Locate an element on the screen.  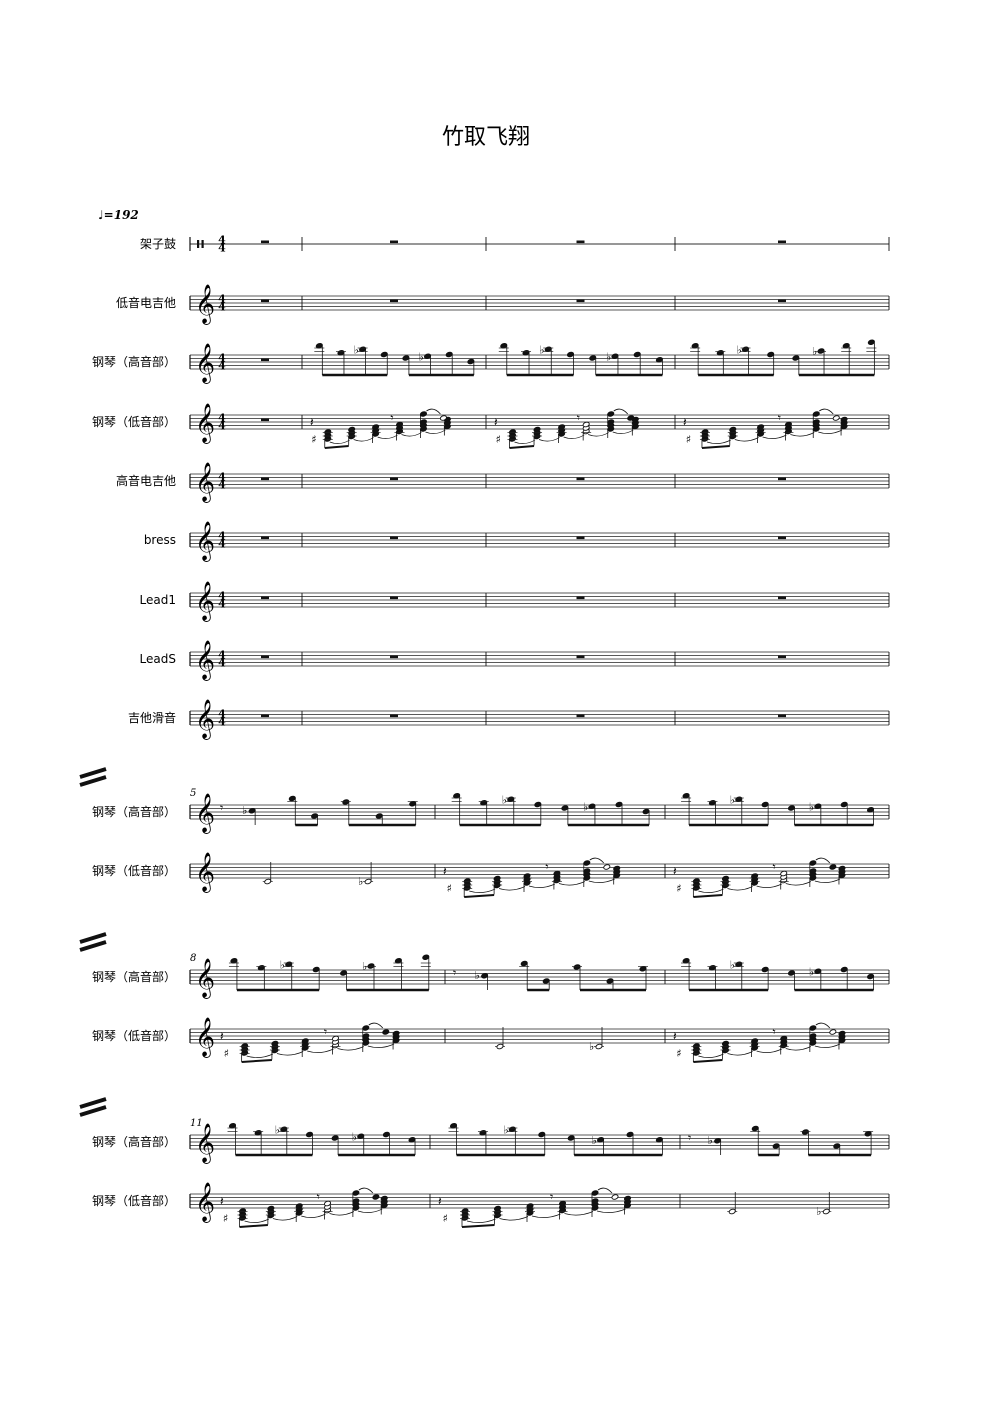
tempo-marking: ♩=192 is located at coordinates (118, 215).